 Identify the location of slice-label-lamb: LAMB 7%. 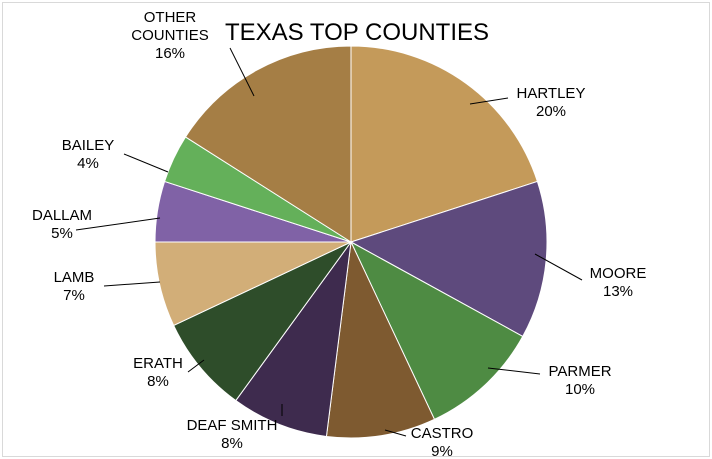
(74, 286).